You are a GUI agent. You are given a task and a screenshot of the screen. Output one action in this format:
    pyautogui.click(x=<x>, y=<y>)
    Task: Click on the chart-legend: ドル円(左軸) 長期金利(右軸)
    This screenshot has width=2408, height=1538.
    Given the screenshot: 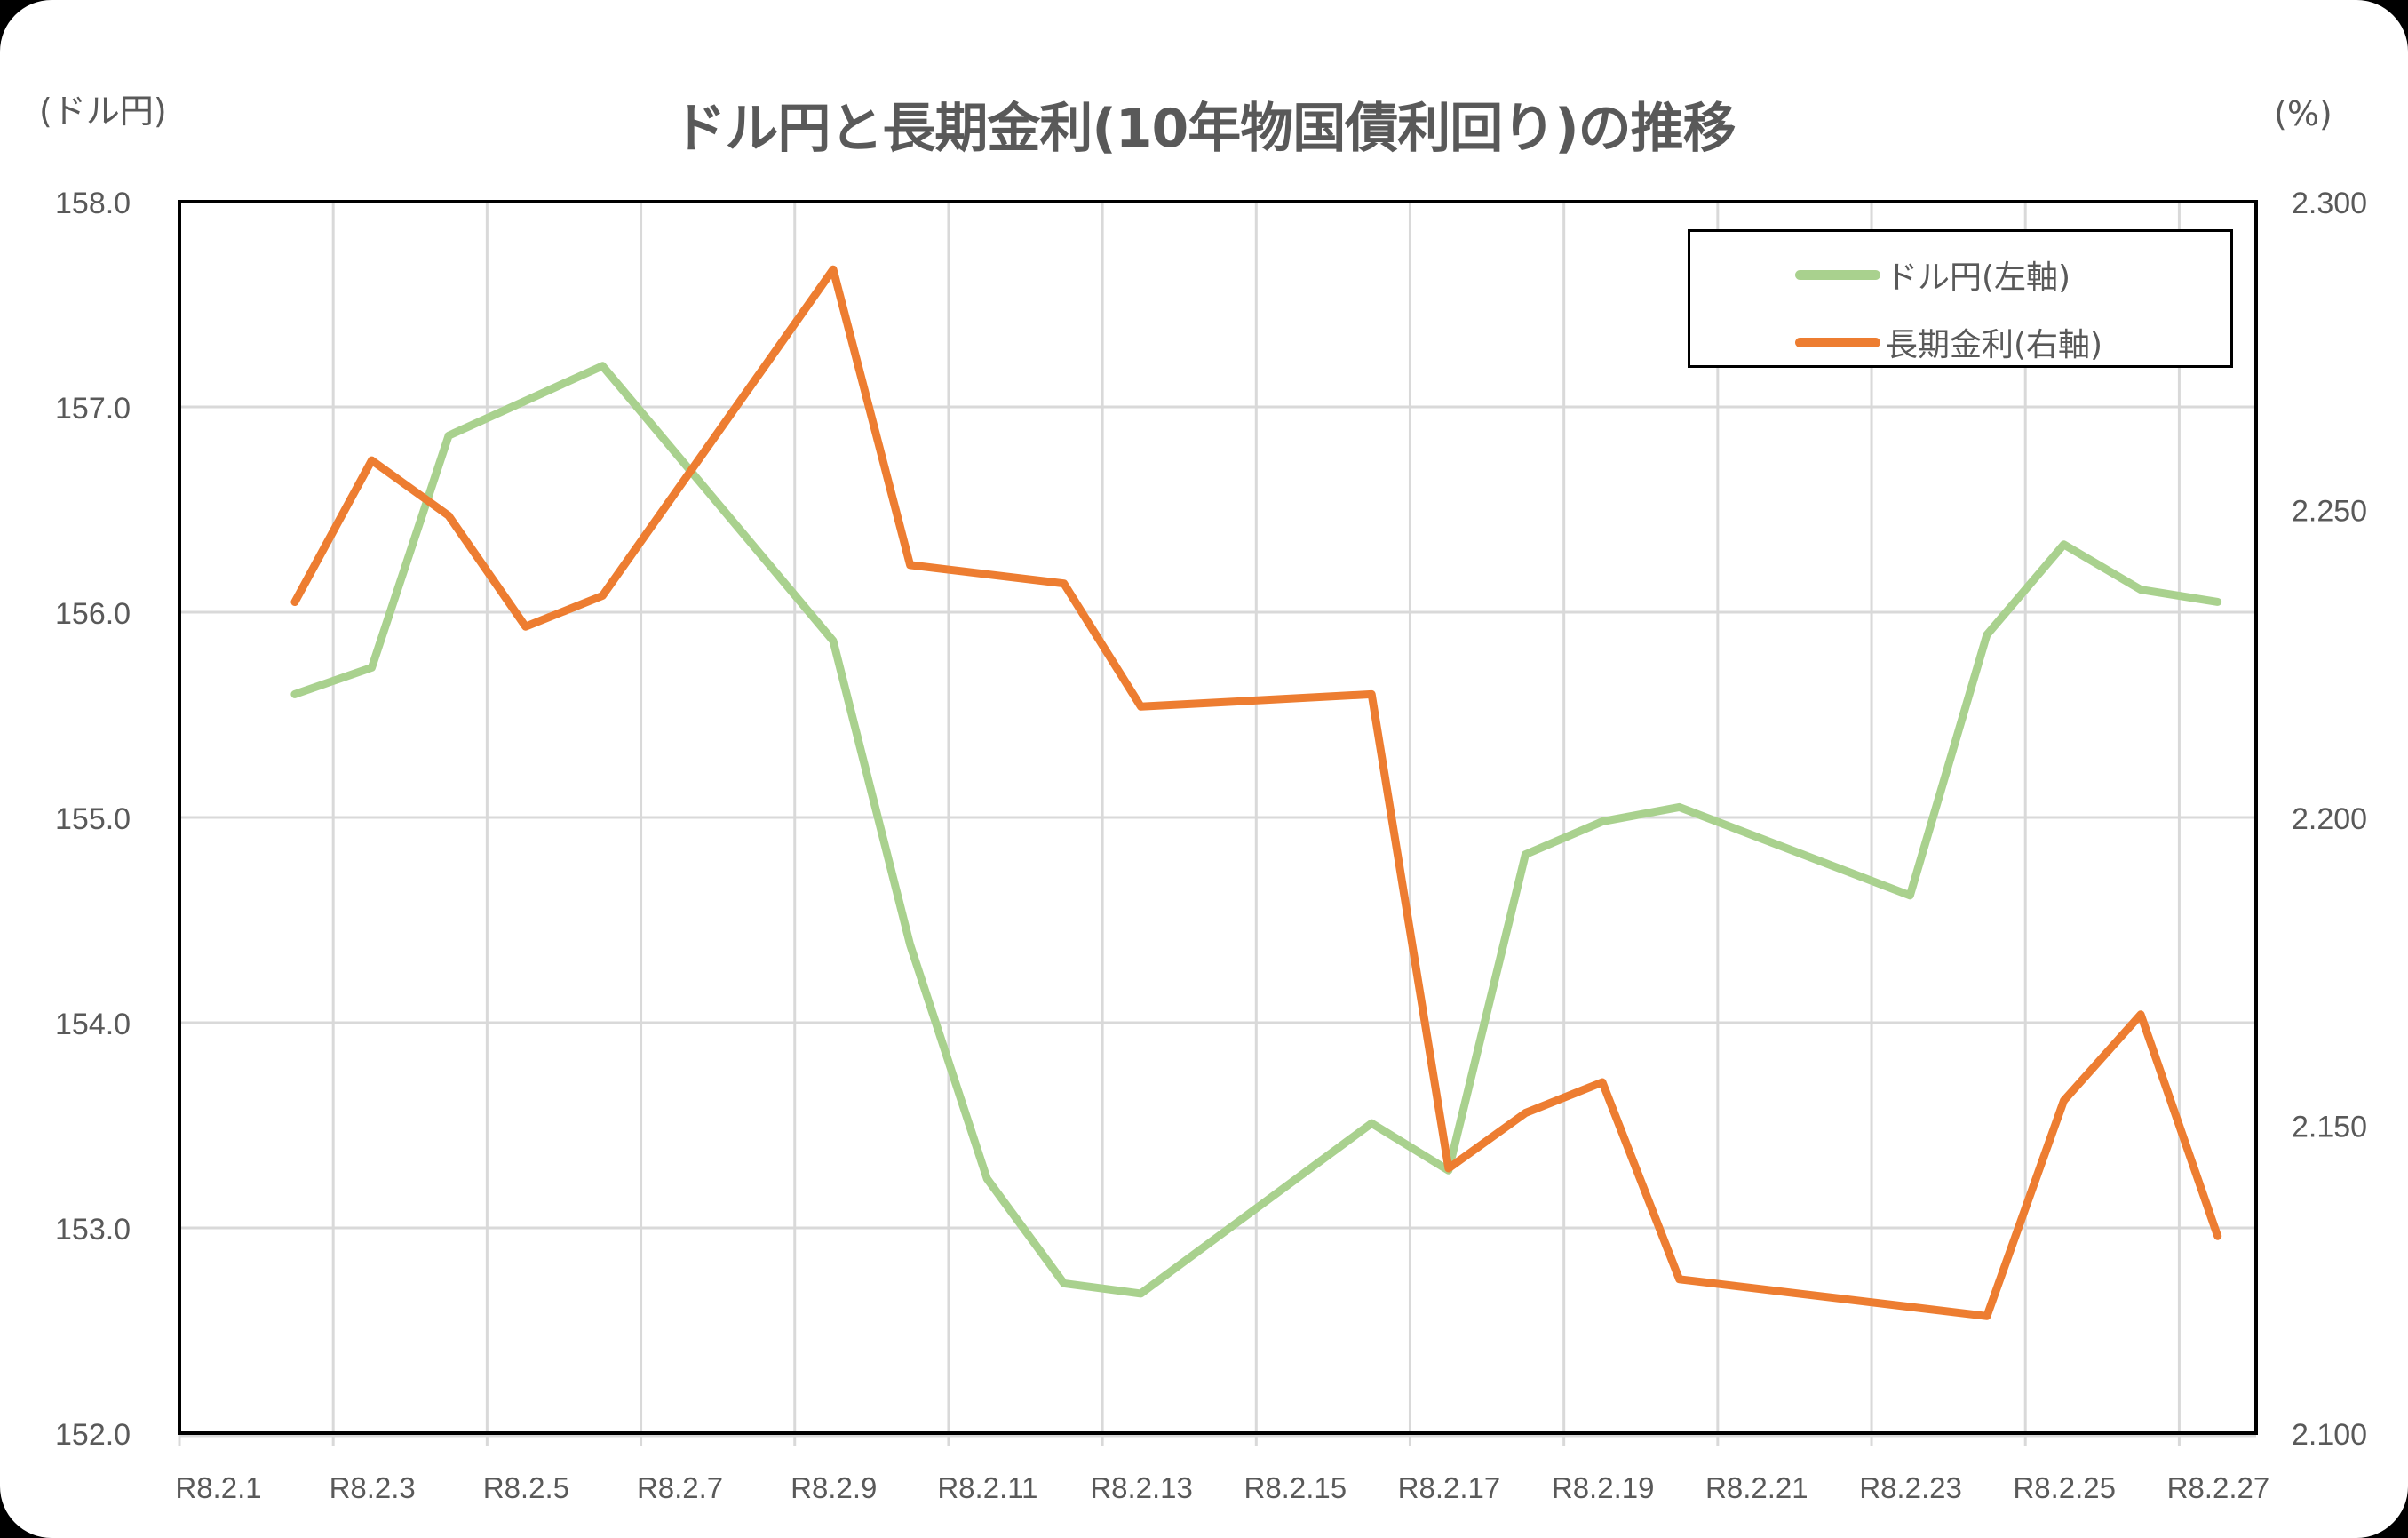 What is the action you would take?
    pyautogui.click(x=1961, y=298)
    